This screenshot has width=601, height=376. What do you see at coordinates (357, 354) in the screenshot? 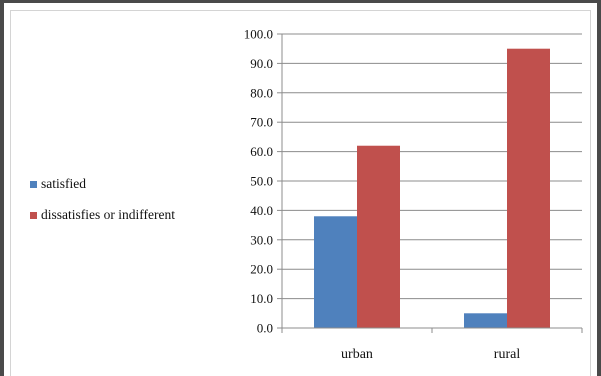
I see `x-category-label: urban` at bounding box center [357, 354].